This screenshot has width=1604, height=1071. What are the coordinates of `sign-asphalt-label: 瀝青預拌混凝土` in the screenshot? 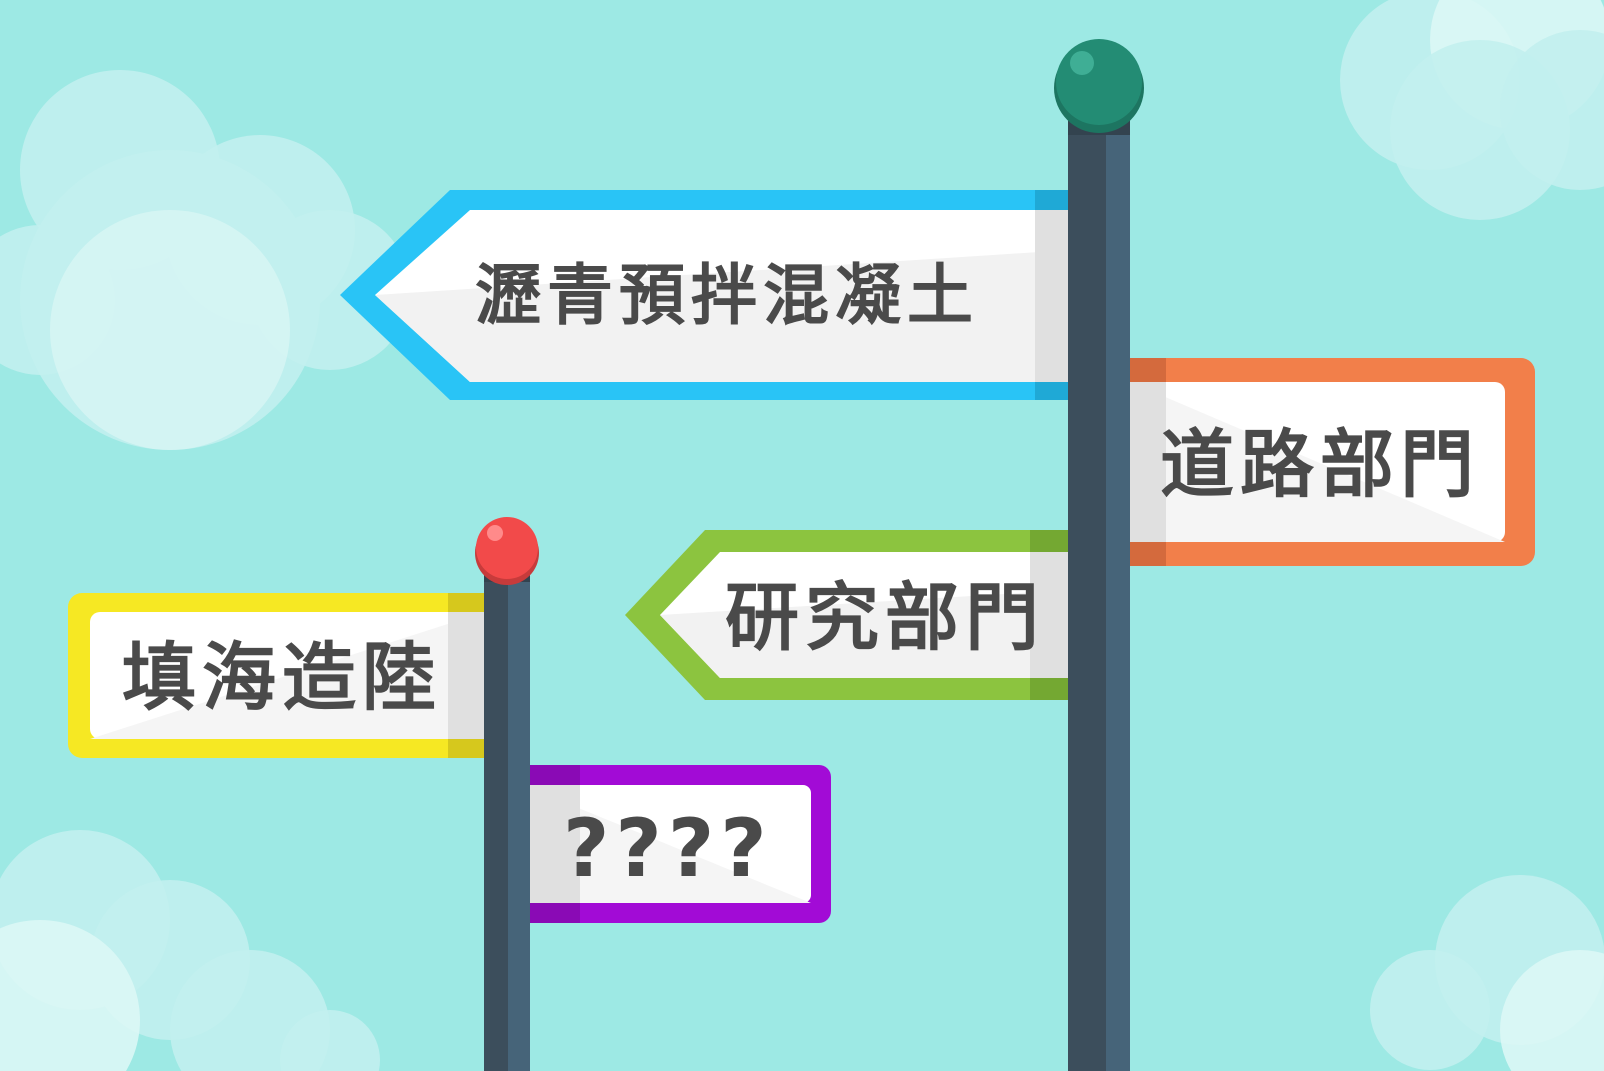 It's located at (727, 295).